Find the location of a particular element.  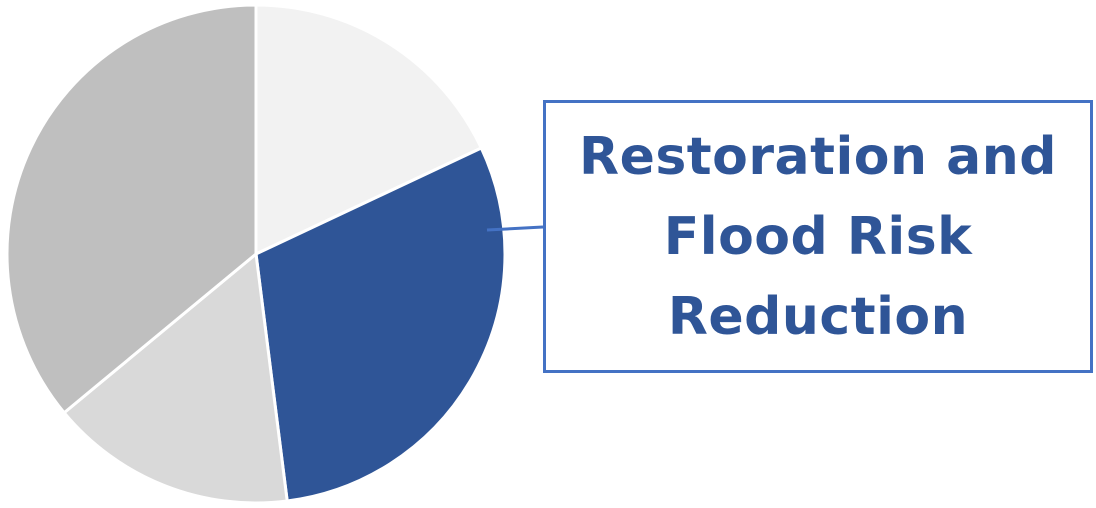

callout-line-3: Reduction is located at coordinates (818, 316).